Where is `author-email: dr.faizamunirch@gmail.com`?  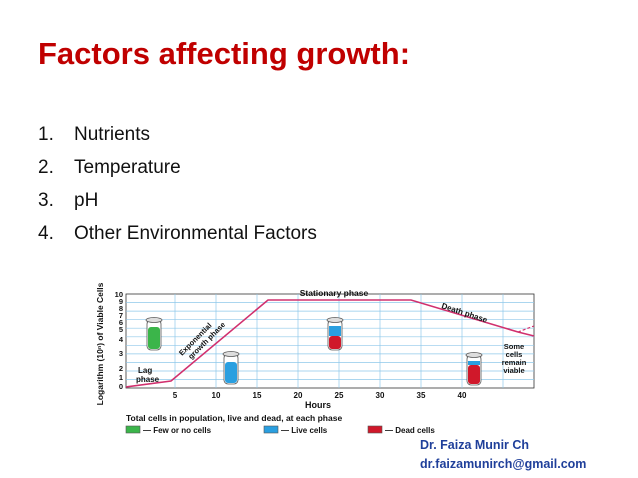 author-email: dr.faizamunirch@gmail.com is located at coordinates (503, 464).